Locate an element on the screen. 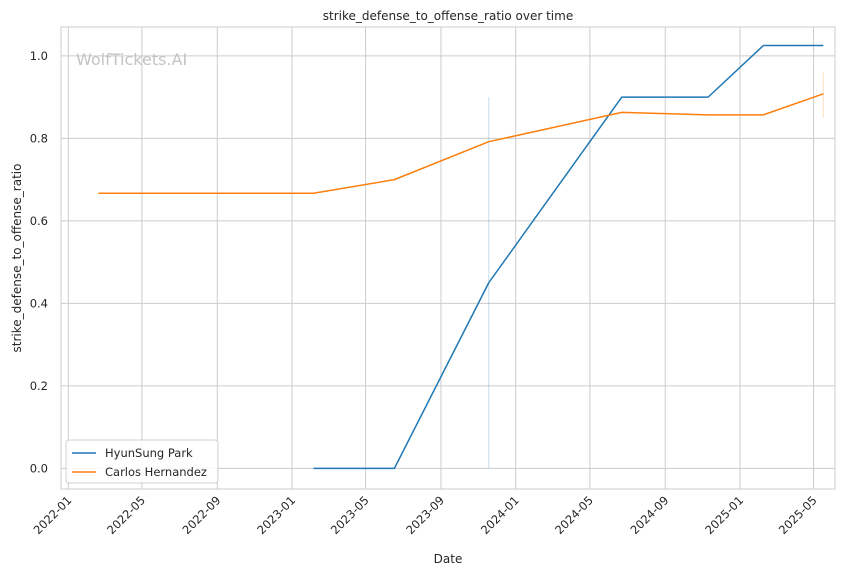 The height and width of the screenshot is (575, 844). x-tick-label: 2024-05 is located at coordinates (574, 515).